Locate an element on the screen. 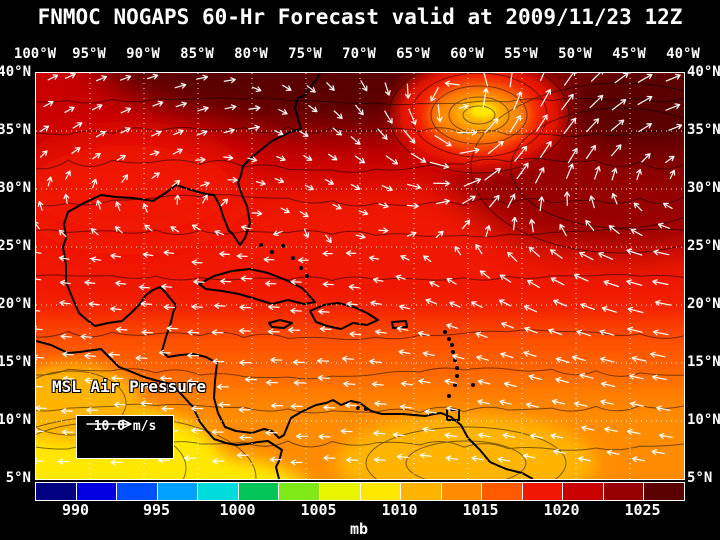 Image resolution: width=720 pixels, height=540 pixels. colorbar-tick: 1015 is located at coordinates (480, 510).